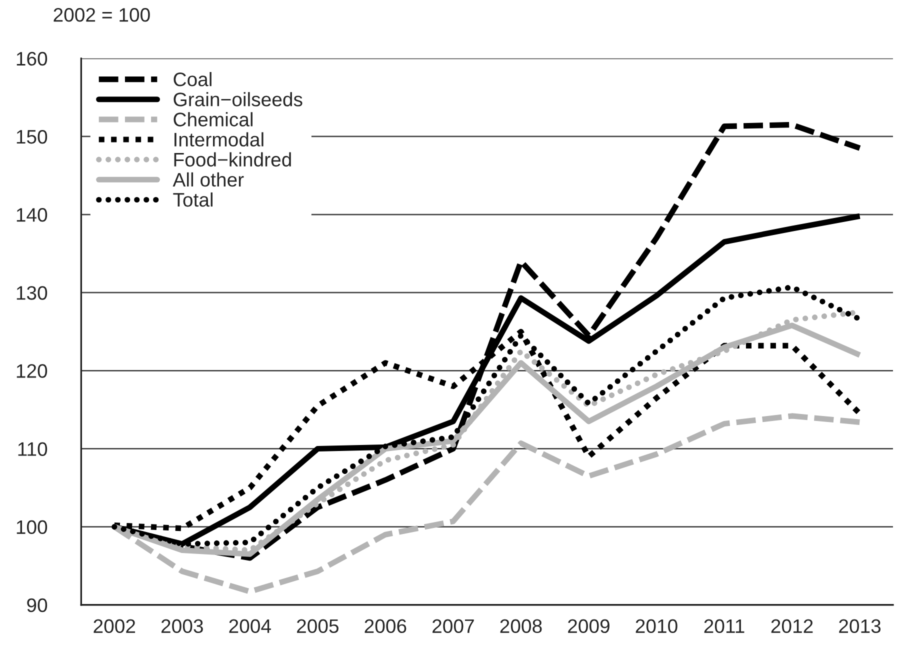  Describe the element at coordinates (32, 59) in the screenshot. I see `y-tick-label: 160` at that location.